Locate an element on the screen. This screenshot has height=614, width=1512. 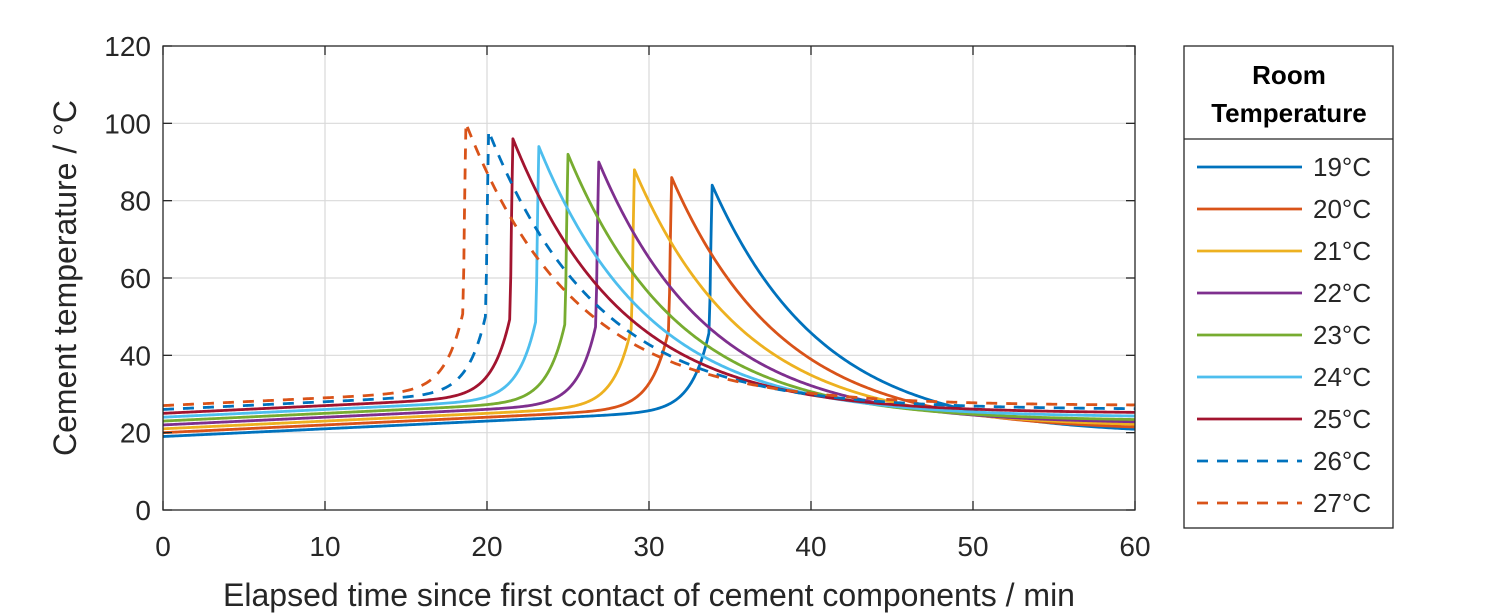
y-tick-label: 20 is located at coordinates (135, 433).